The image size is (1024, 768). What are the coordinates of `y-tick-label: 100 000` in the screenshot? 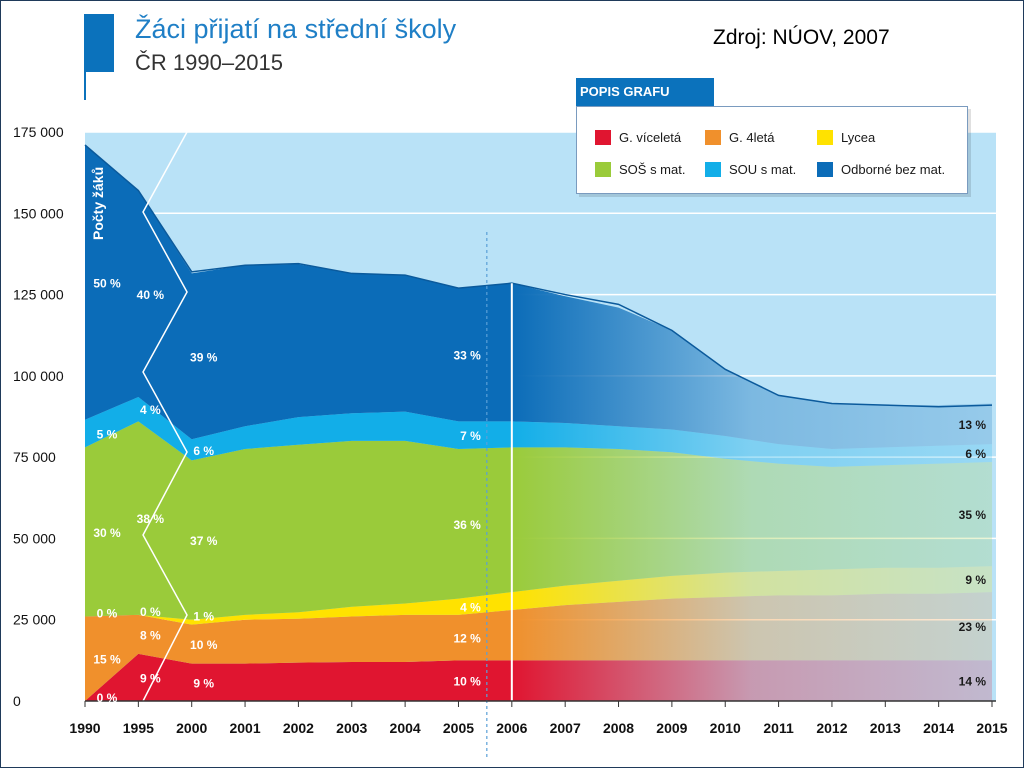 It's located at (38, 376).